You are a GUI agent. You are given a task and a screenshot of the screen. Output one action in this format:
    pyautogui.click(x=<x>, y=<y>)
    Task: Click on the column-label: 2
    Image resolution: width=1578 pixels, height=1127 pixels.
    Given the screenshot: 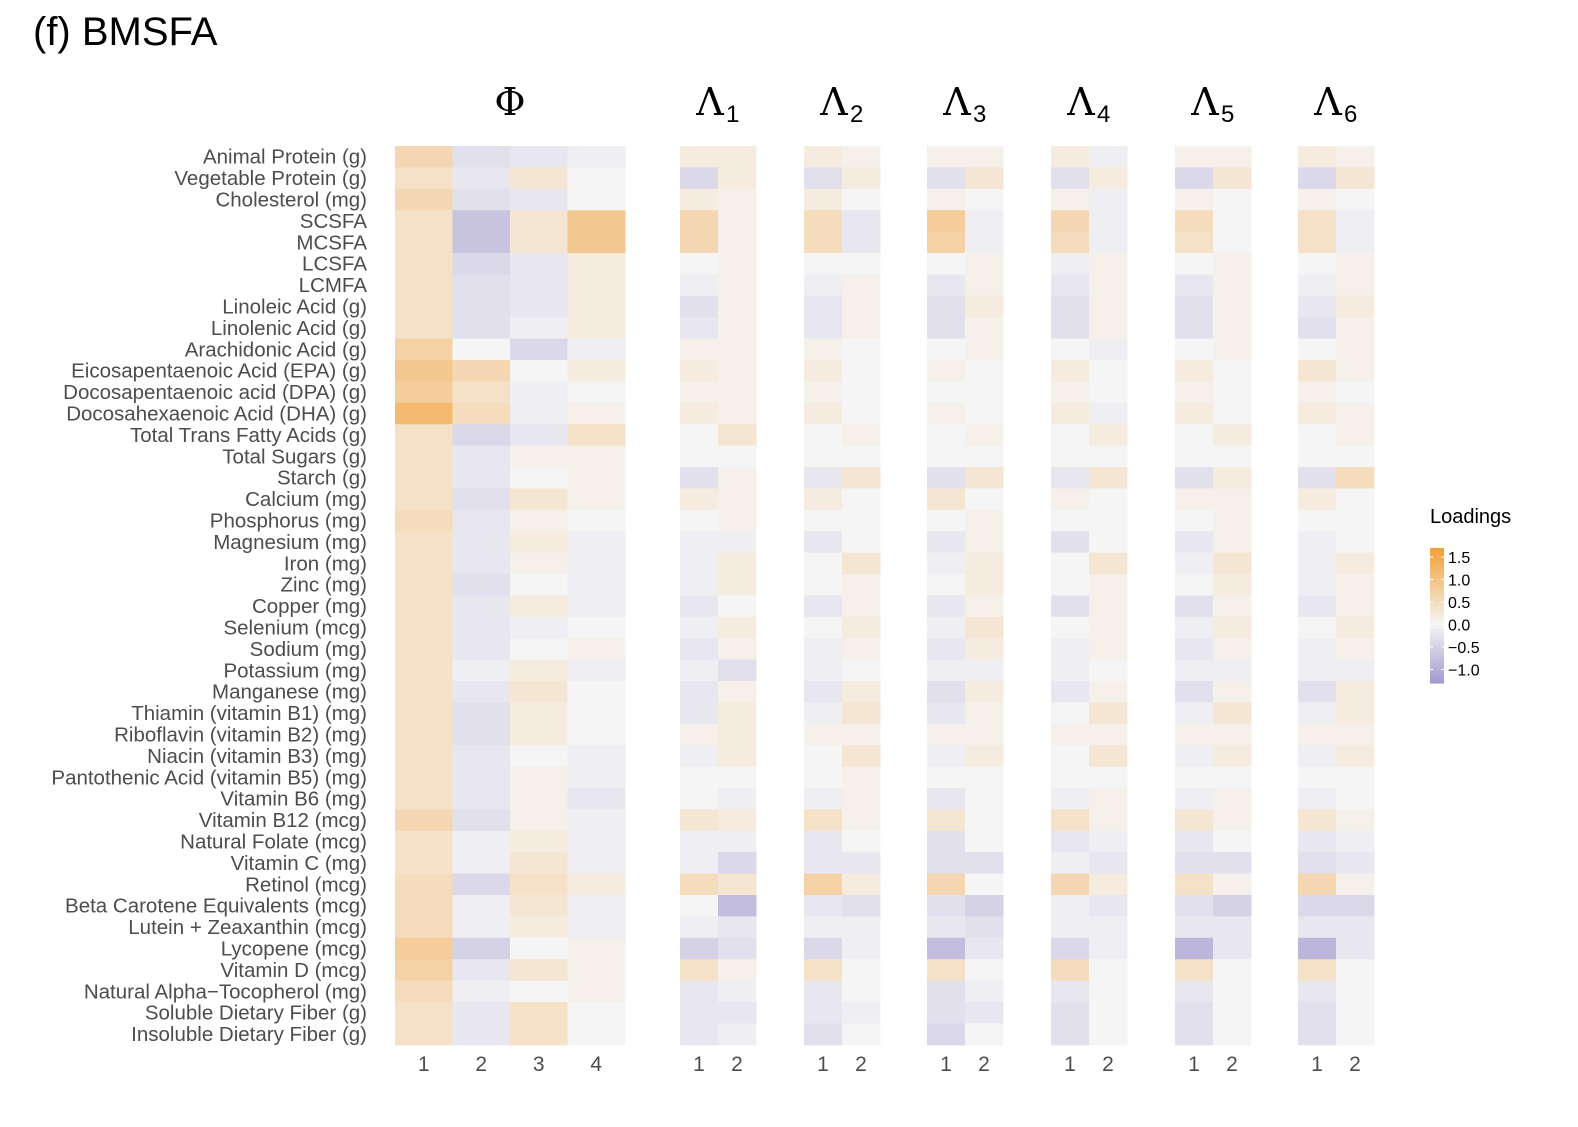 What is the action you would take?
    pyautogui.click(x=1232, y=1064)
    